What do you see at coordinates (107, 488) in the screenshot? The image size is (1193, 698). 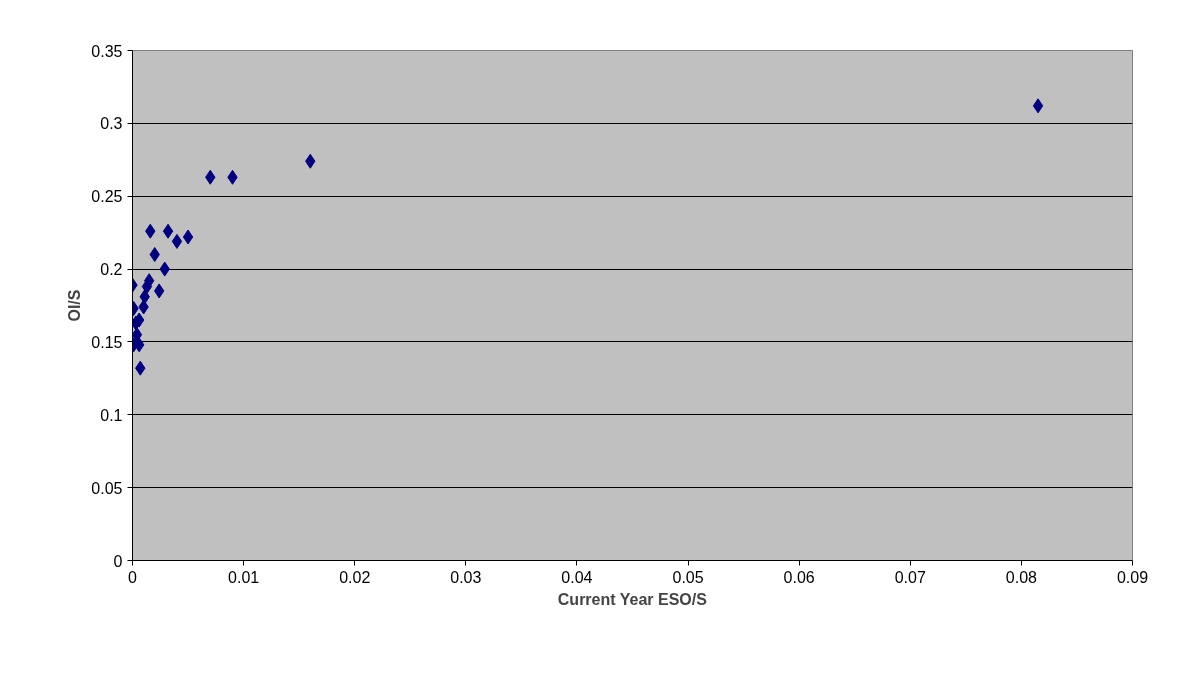 I see `y-tick-label: 0.05` at bounding box center [107, 488].